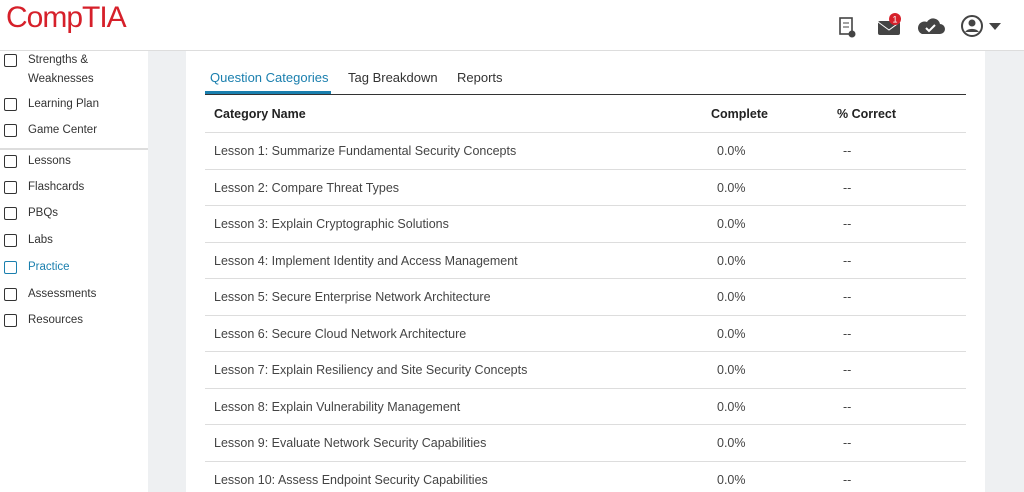  What do you see at coordinates (480, 77) in the screenshot?
I see `tab: Reports` at bounding box center [480, 77].